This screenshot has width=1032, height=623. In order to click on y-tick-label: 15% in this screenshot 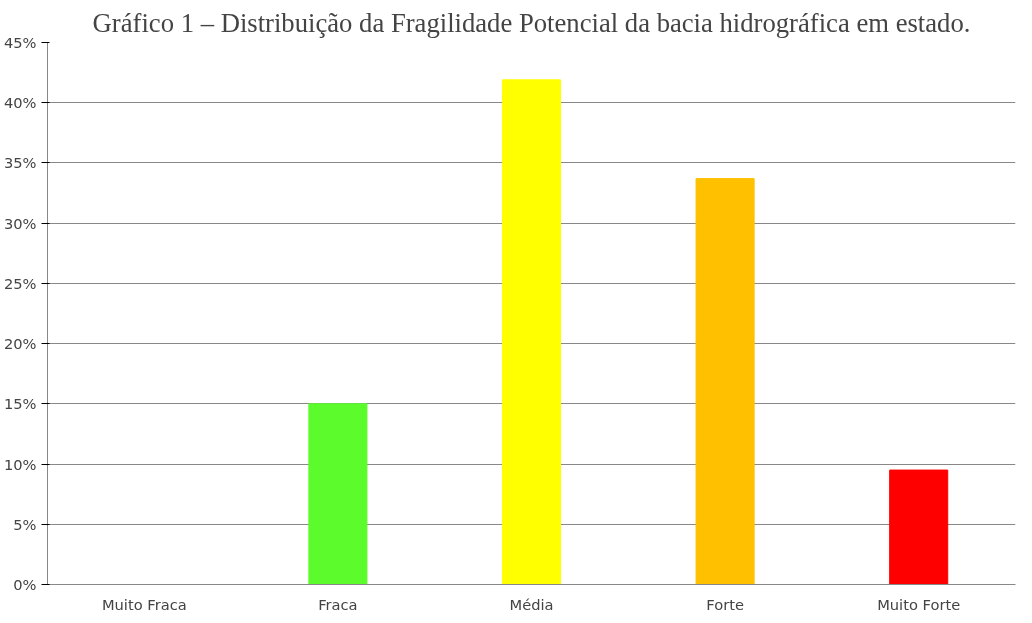, I will do `click(20, 404)`.